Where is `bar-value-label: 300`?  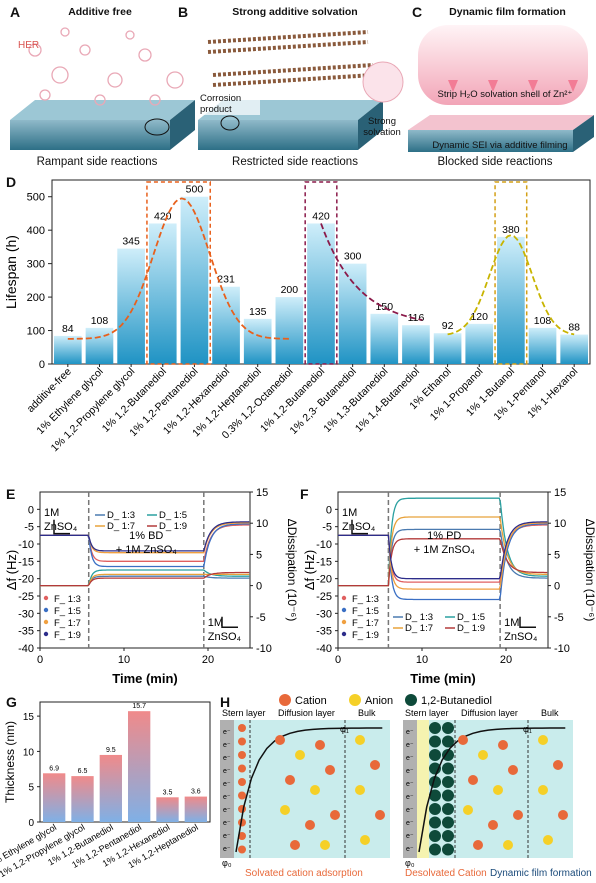 bar-value-label: 300 is located at coordinates (353, 257).